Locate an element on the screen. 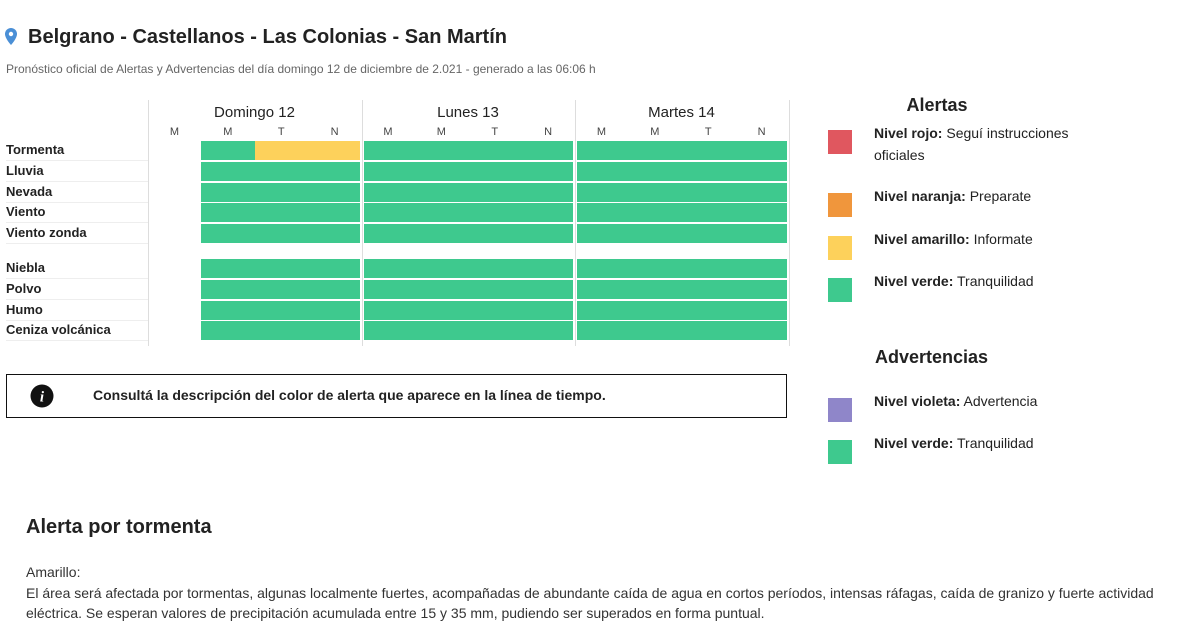  day-header: Domingo 12 is located at coordinates (254, 112).